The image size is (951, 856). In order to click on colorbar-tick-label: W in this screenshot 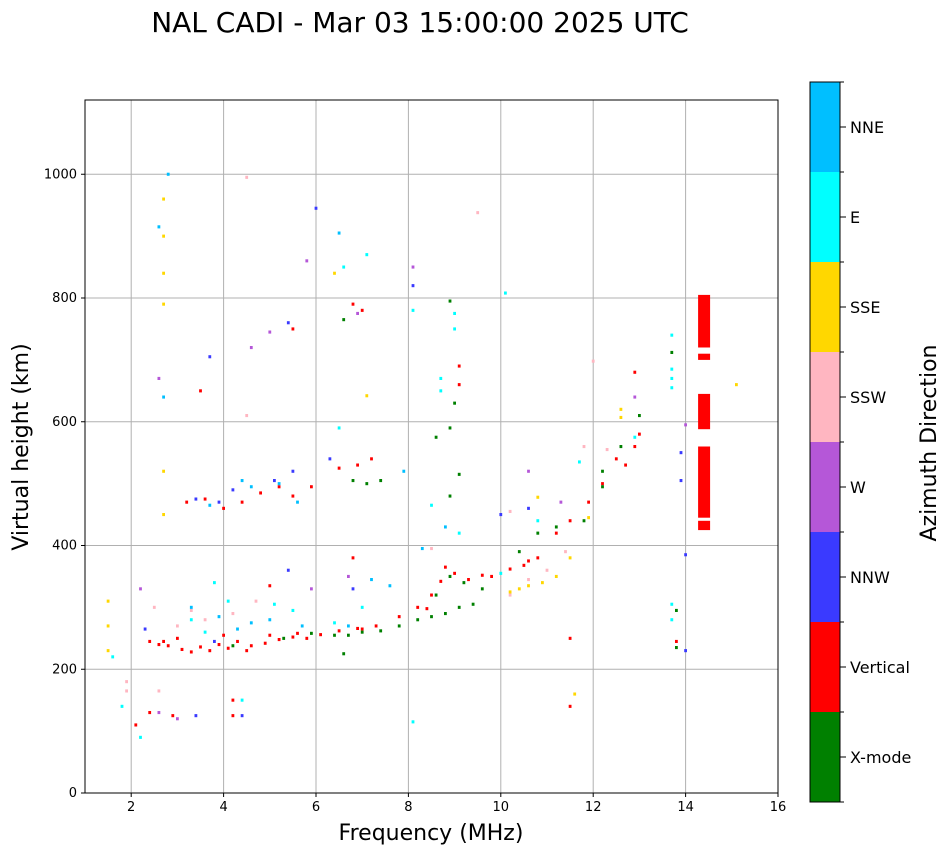, I will do `click(858, 487)`.